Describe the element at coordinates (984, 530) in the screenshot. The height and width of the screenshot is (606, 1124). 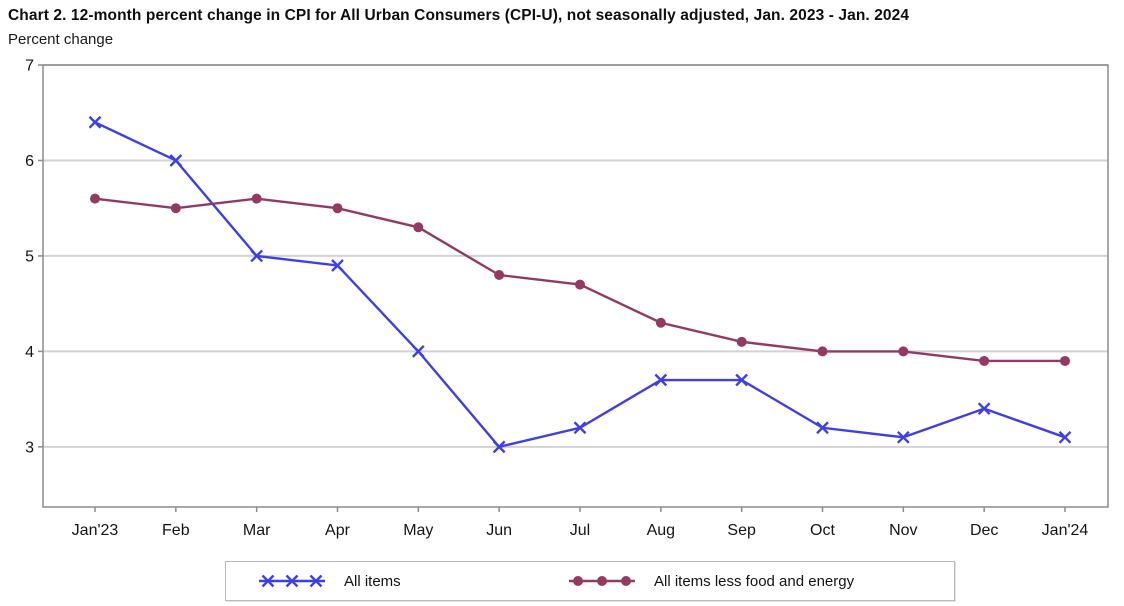
I see `x-tick-label: Dec` at that location.